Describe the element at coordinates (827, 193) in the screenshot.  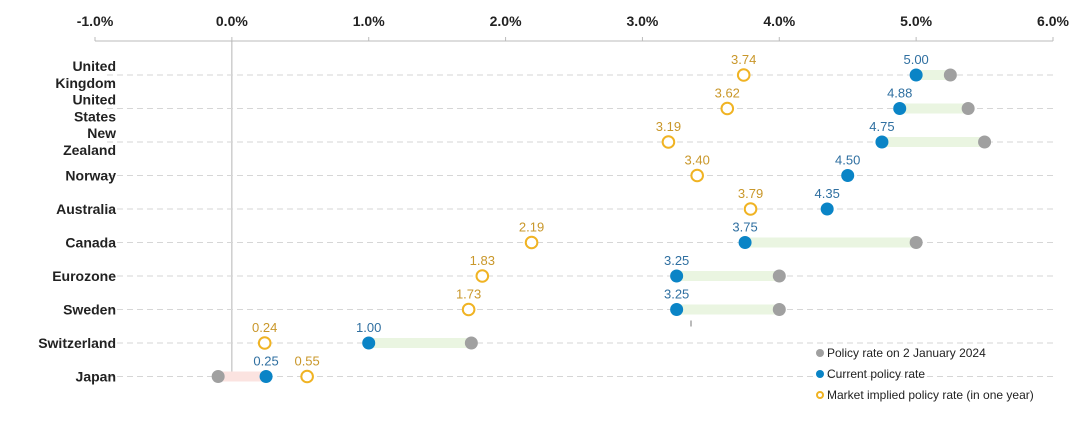
I see `current-rate-label: 4.35` at that location.